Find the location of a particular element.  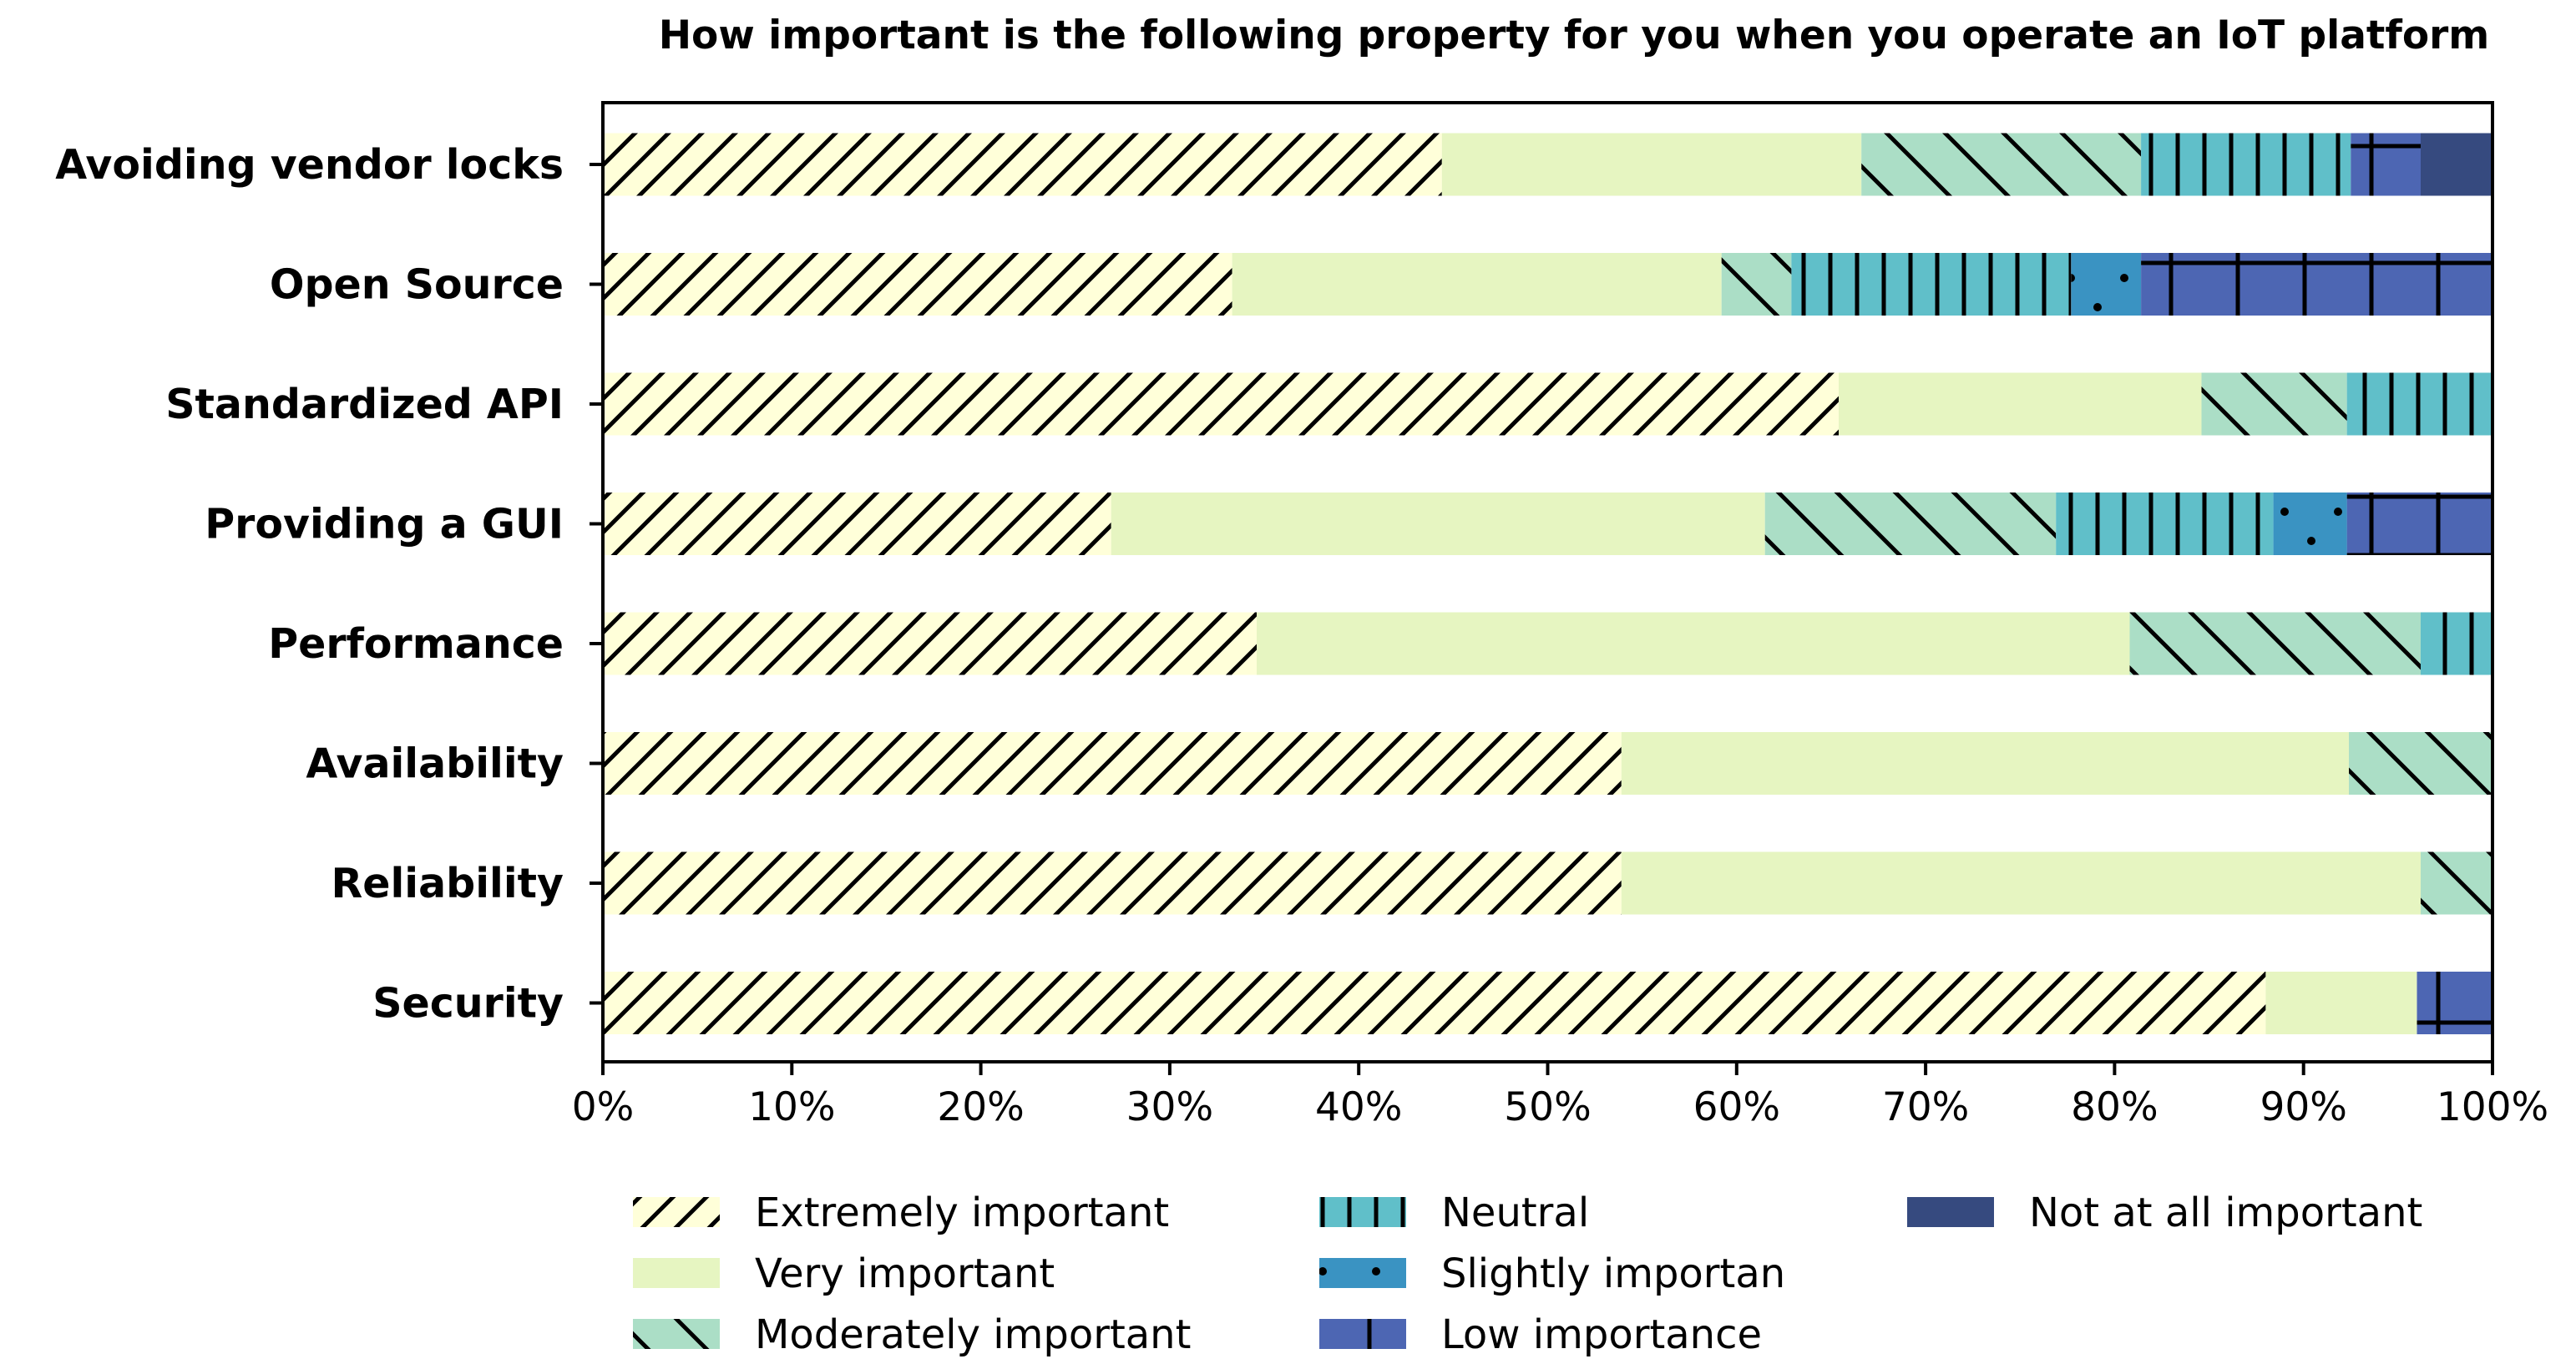

bar-providing-a-gui-moderately-important is located at coordinates (1911, 524).